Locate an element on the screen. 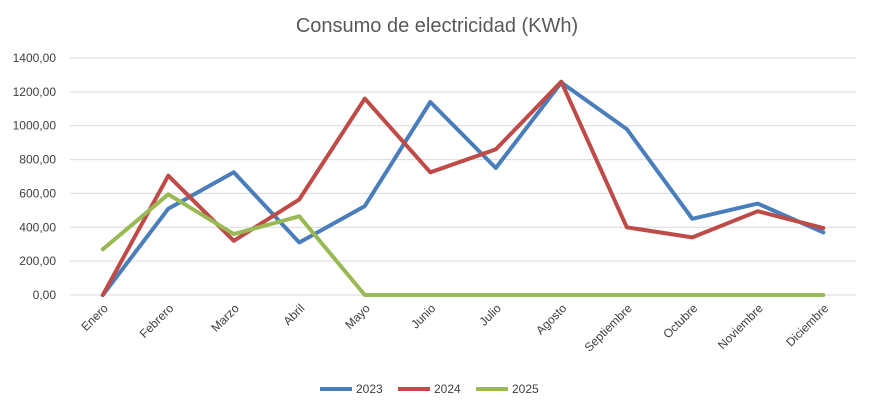 This screenshot has width=876, height=409. y-tick-label: 800,00 is located at coordinates (37, 160).